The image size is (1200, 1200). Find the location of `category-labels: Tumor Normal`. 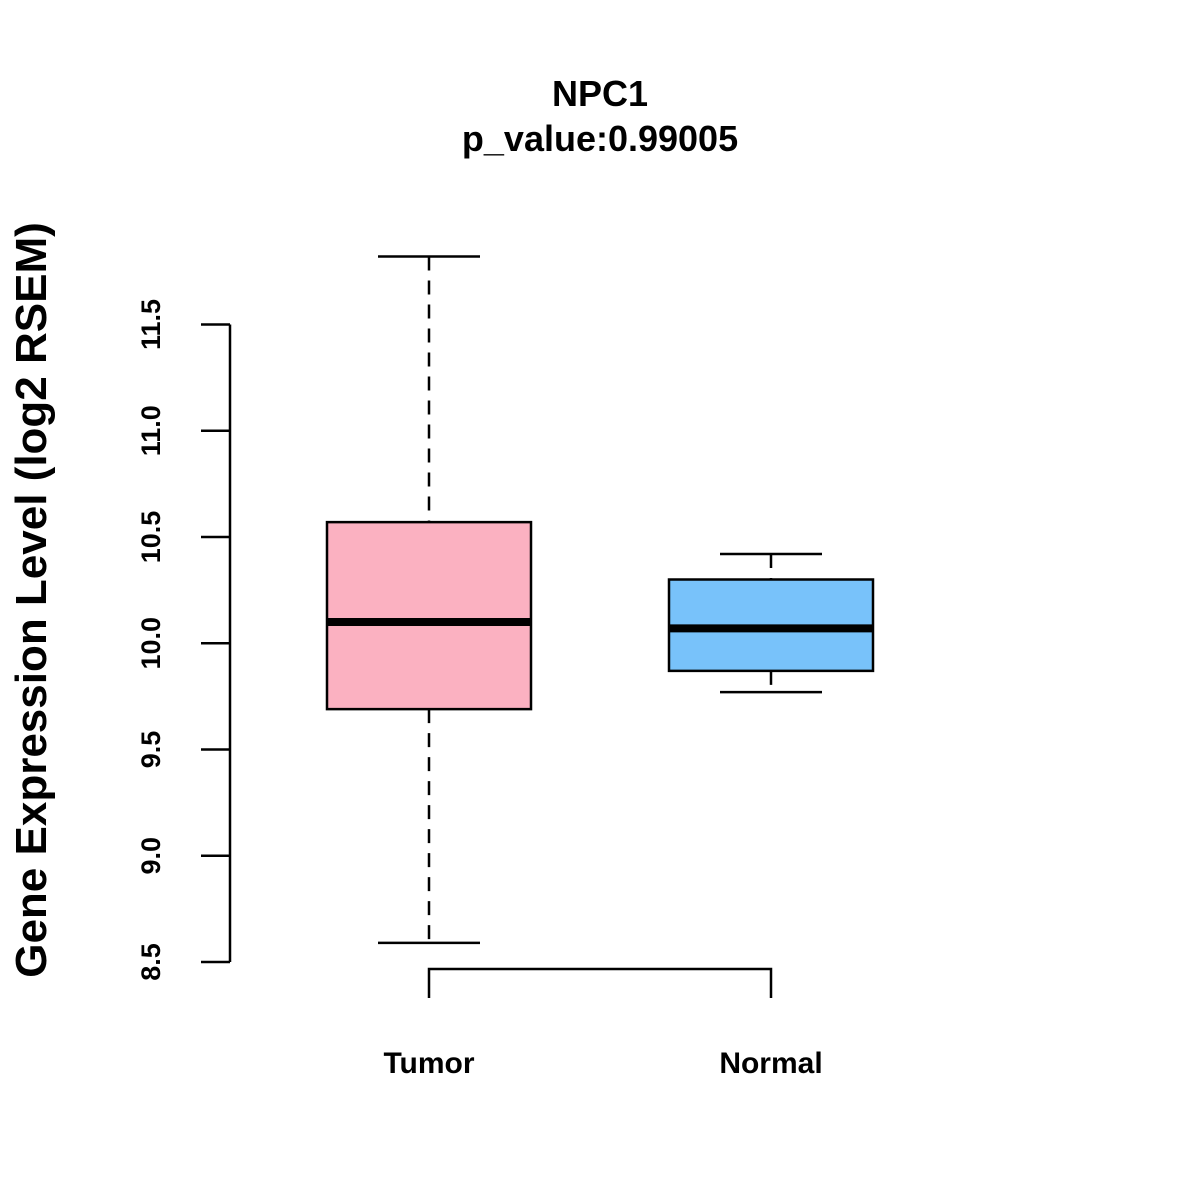

category-labels: Tumor Normal is located at coordinates (602, 1063).